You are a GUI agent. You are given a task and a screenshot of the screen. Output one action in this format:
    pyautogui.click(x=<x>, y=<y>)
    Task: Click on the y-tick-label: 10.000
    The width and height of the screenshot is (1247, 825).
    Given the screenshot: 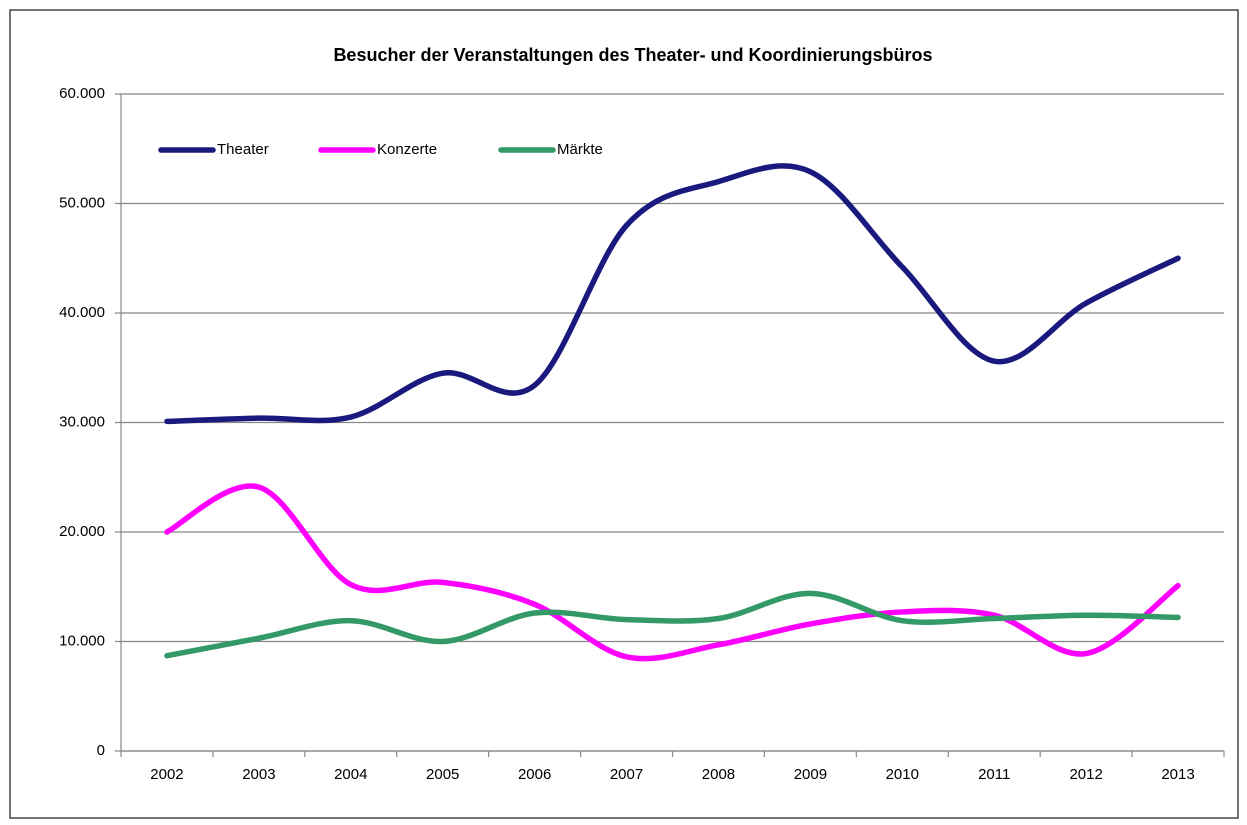 What is the action you would take?
    pyautogui.click(x=82, y=640)
    